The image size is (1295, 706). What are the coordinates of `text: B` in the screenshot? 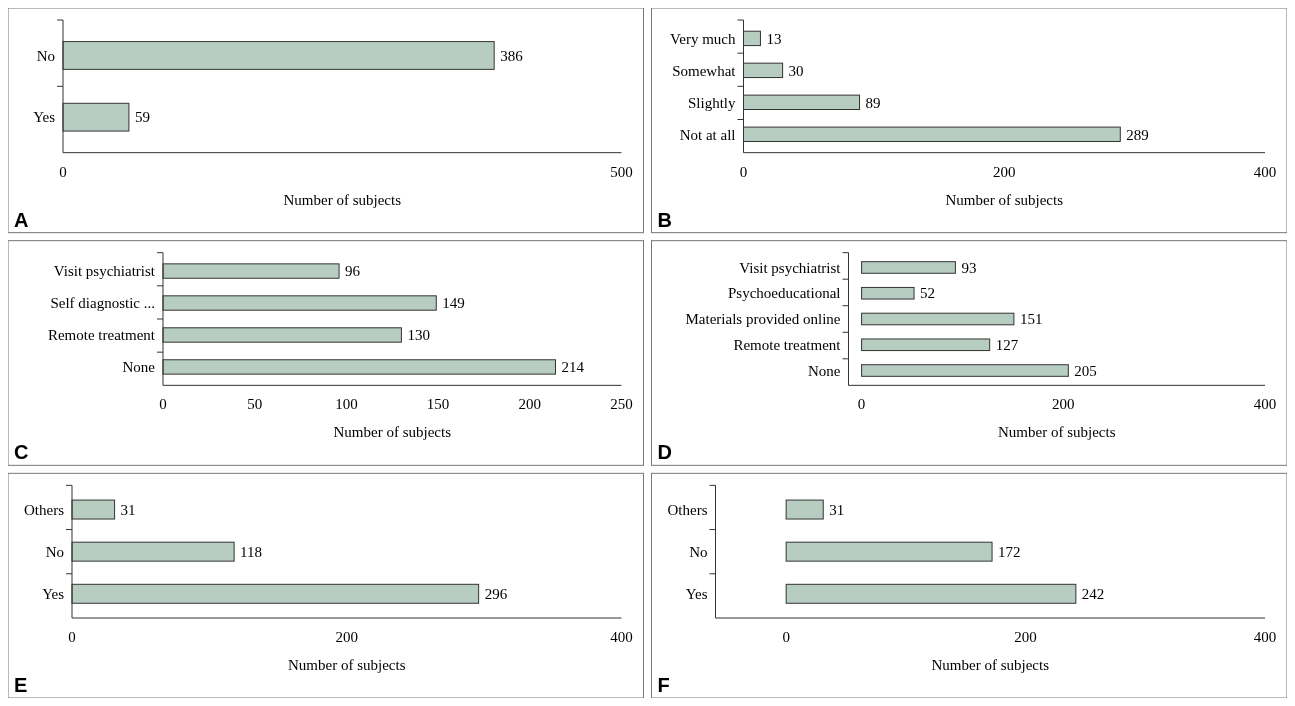 It's located at (664, 219).